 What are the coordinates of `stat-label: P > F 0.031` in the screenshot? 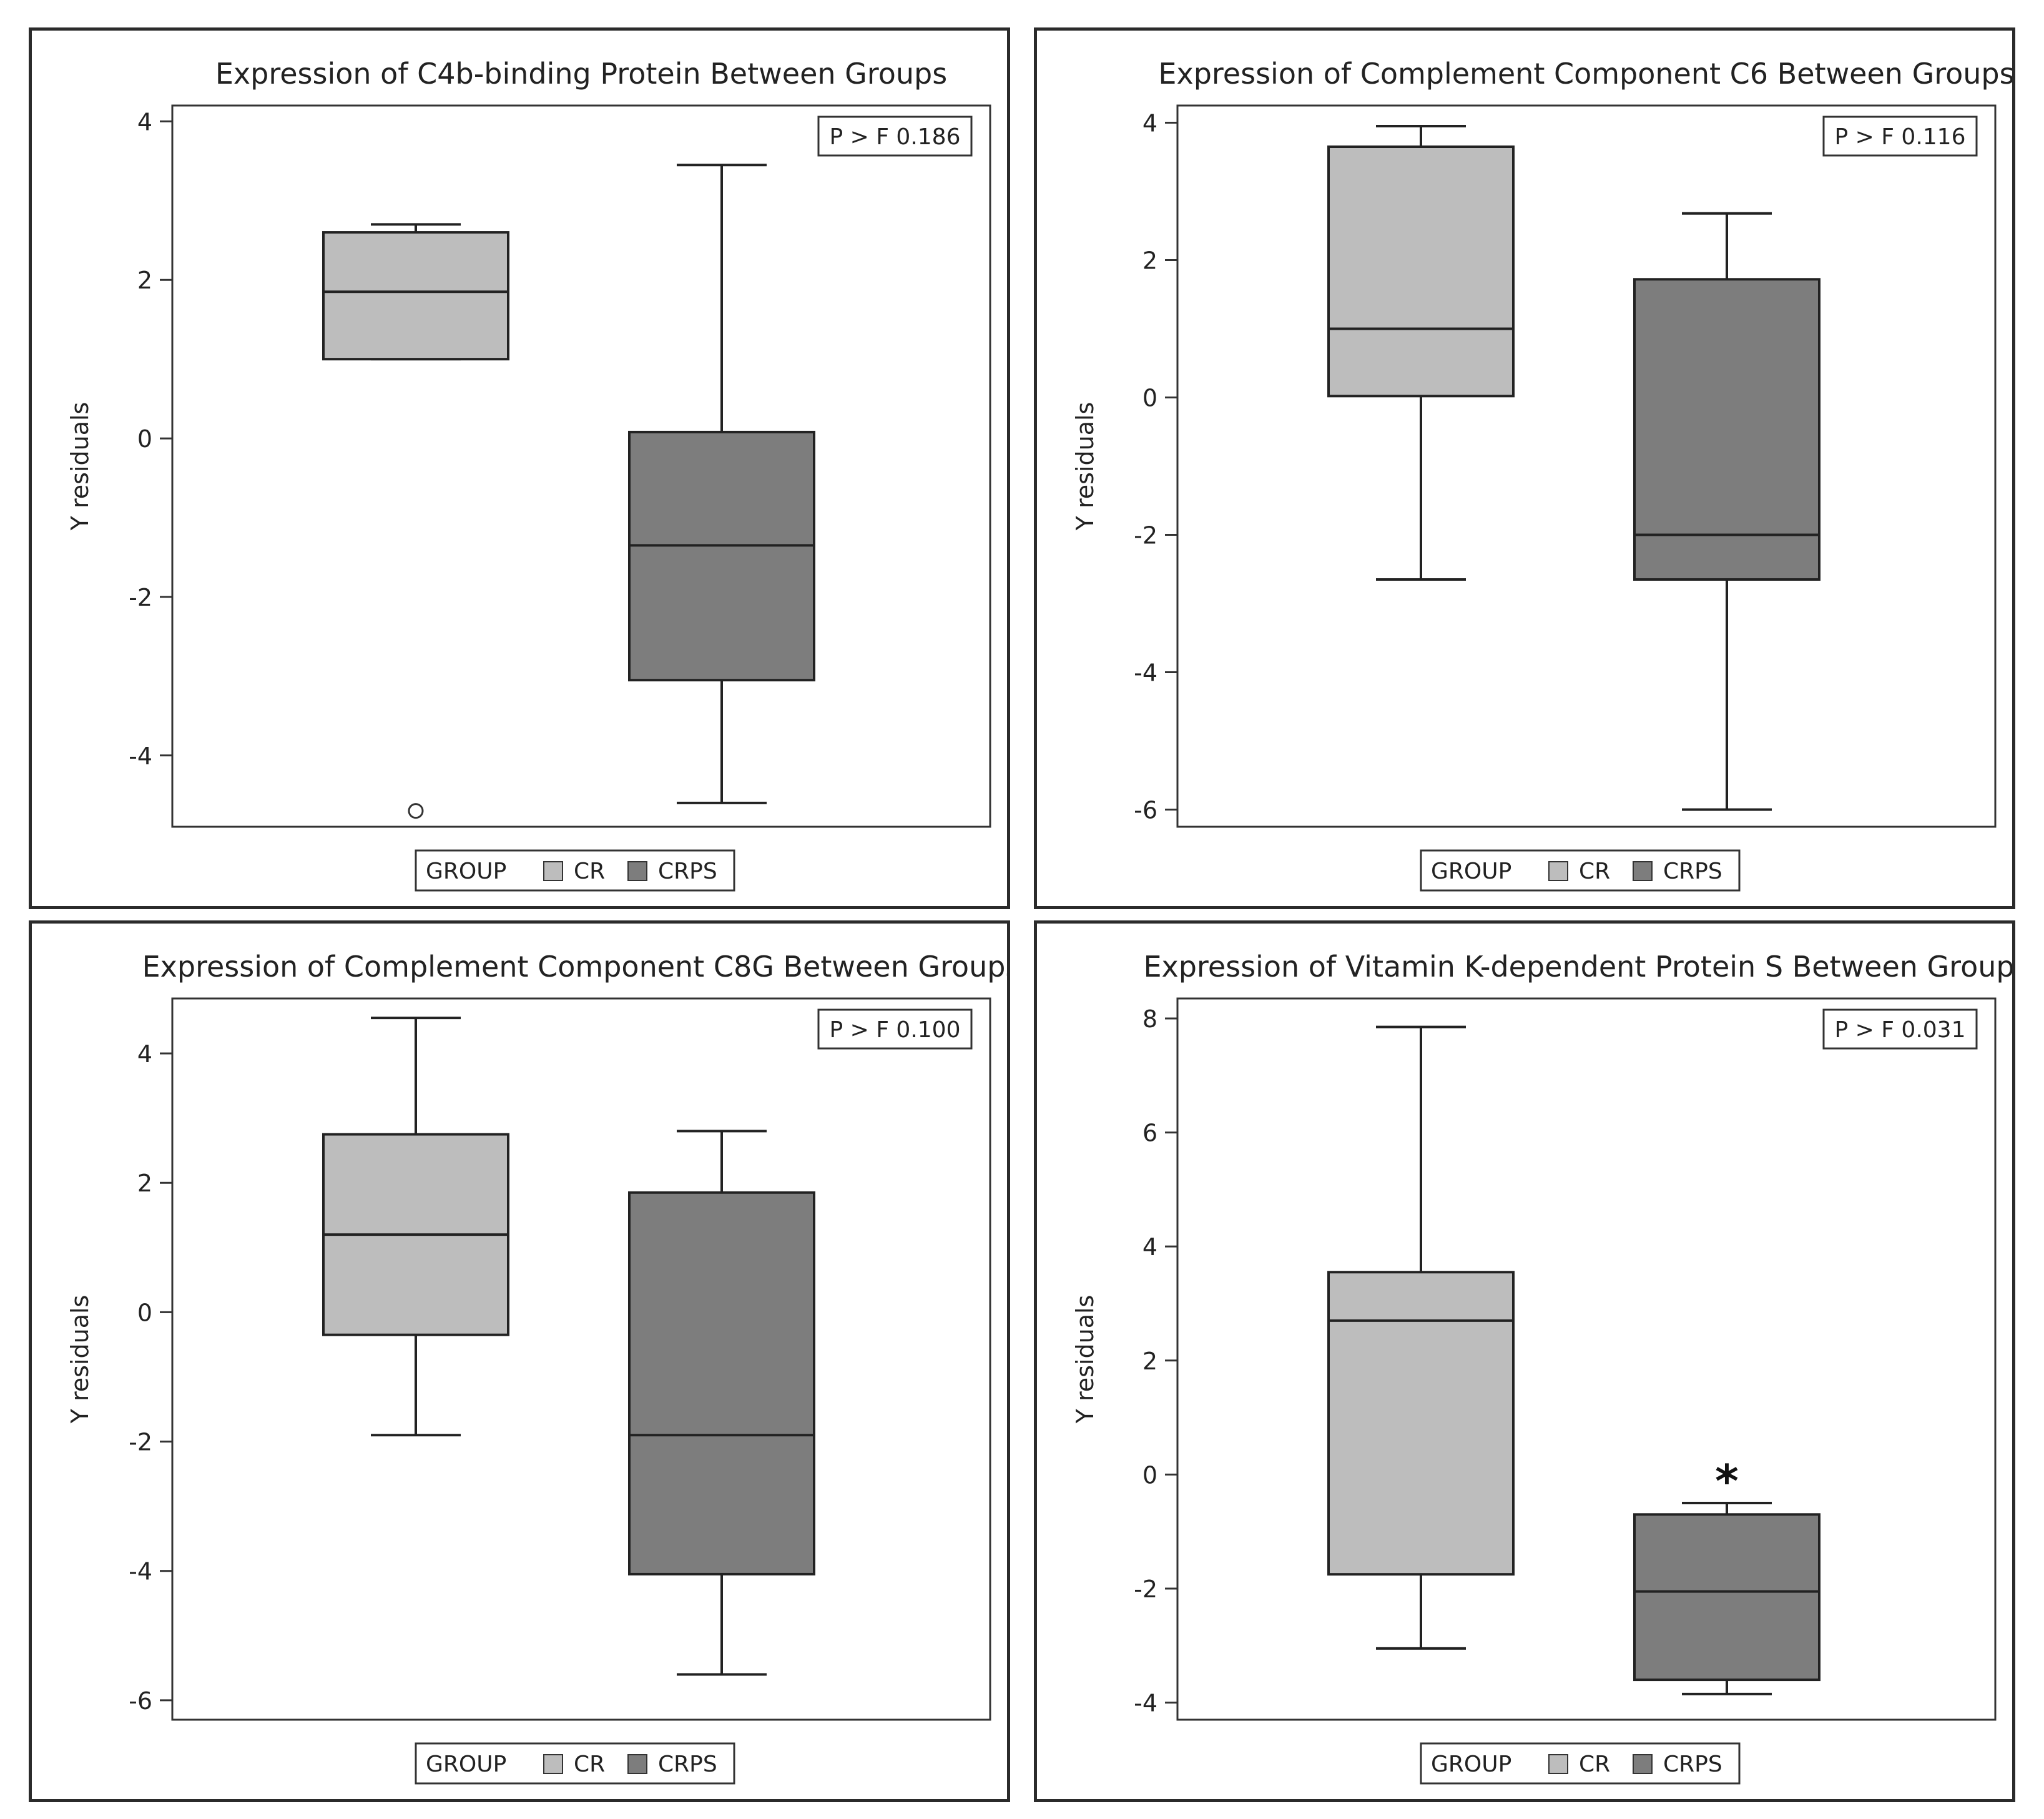 It's located at (1900, 1030).